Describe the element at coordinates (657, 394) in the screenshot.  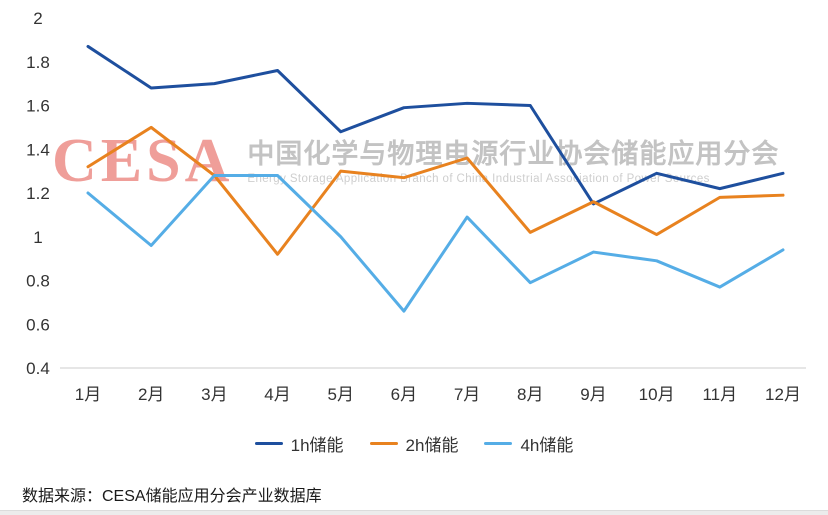
I see `x-tick-label: 10月` at that location.